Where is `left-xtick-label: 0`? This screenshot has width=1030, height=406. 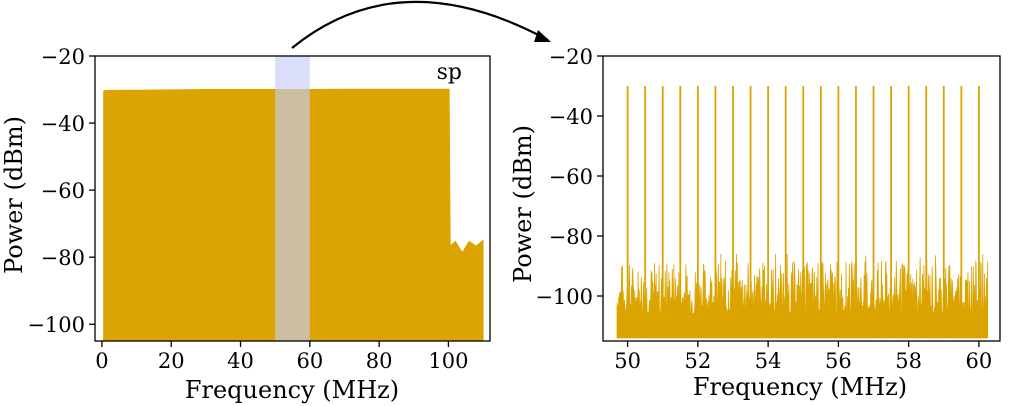 left-xtick-label: 0 is located at coordinates (101, 361).